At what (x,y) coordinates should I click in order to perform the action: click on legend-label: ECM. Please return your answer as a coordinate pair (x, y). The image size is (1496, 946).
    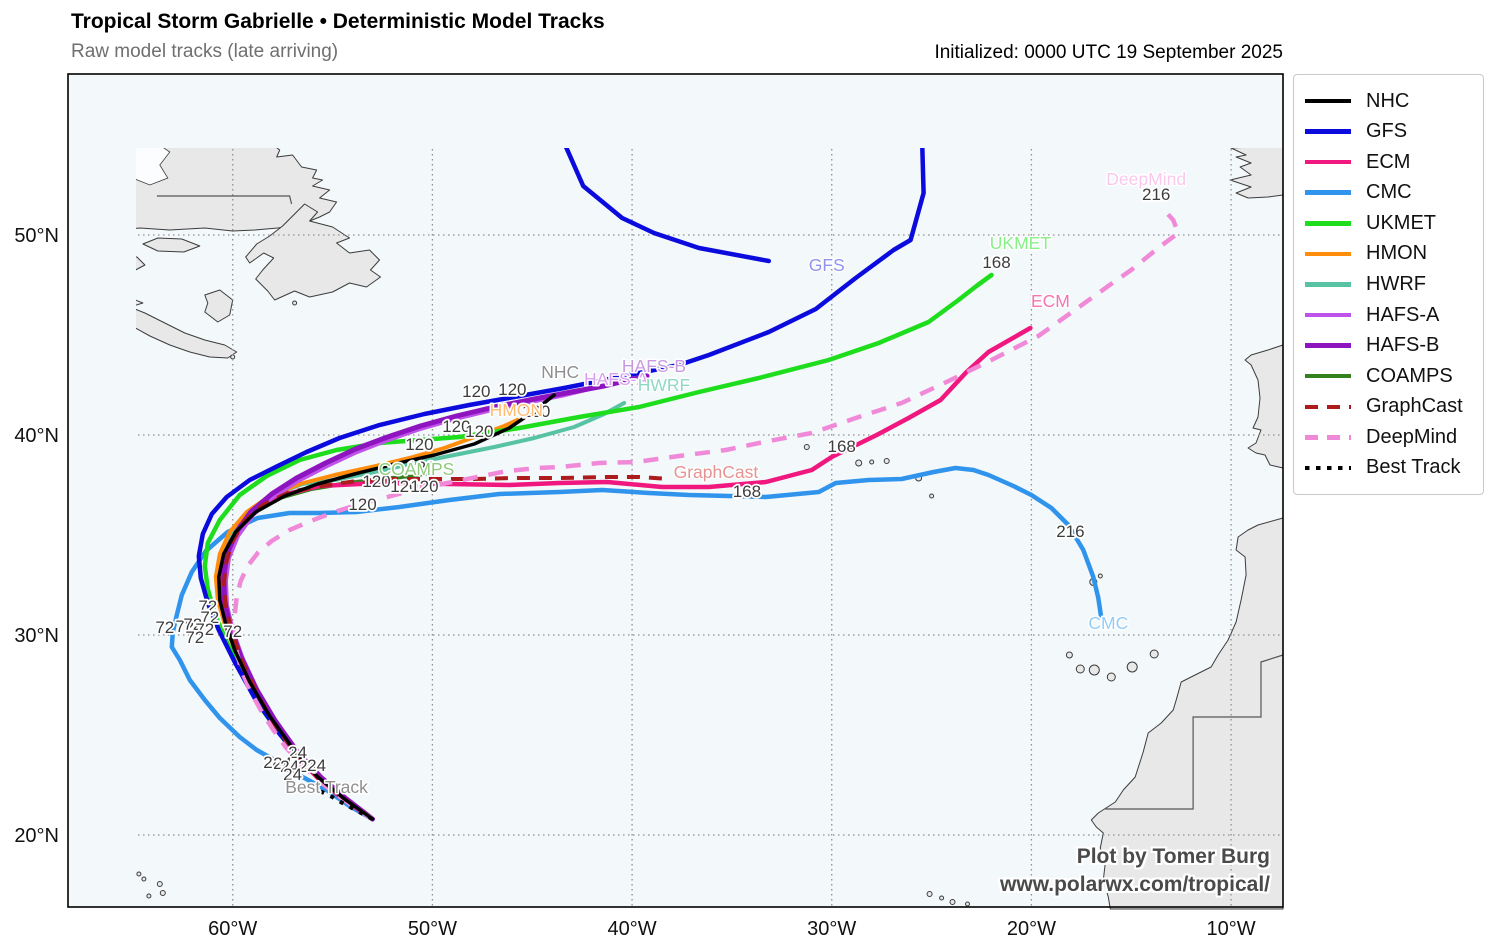
    Looking at the image, I should click on (1388, 161).